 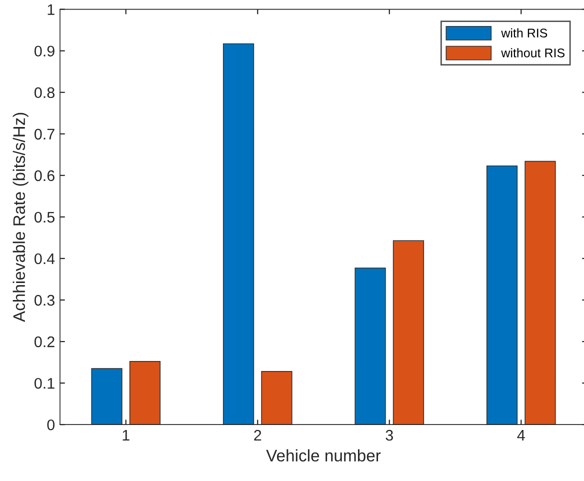 What do you see at coordinates (44, 92) in the screenshot?
I see `y-tick-label: 0.8` at bounding box center [44, 92].